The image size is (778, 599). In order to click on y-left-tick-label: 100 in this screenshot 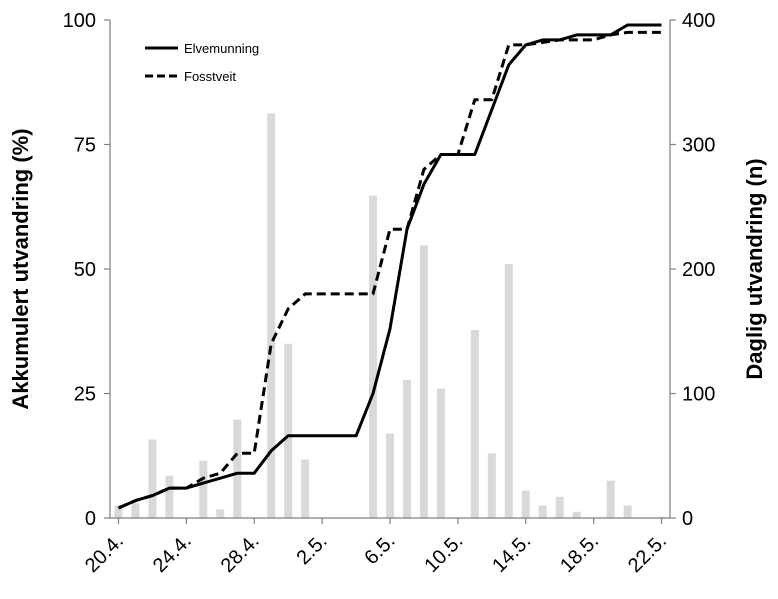, I will do `click(79, 21)`.